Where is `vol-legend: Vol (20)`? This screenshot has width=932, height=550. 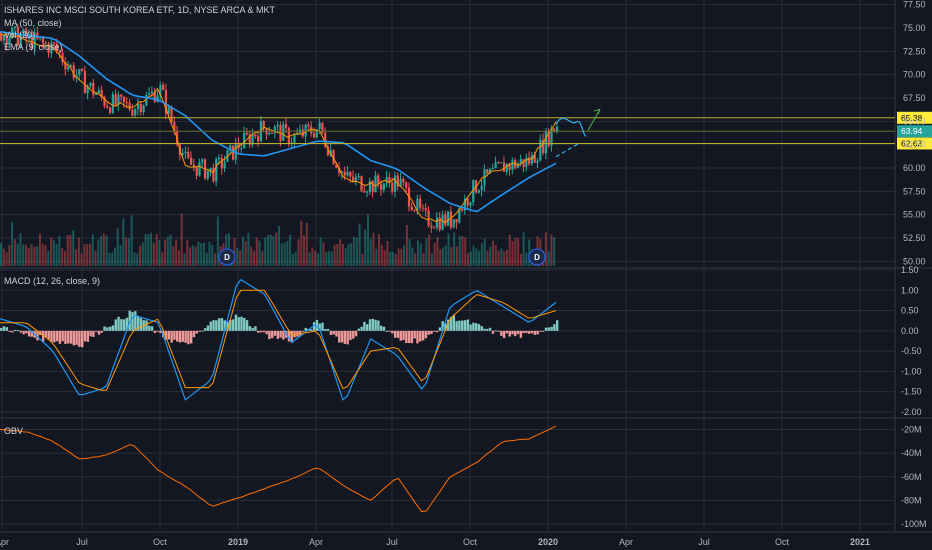 vol-legend: Vol (20) is located at coordinates (19, 35).